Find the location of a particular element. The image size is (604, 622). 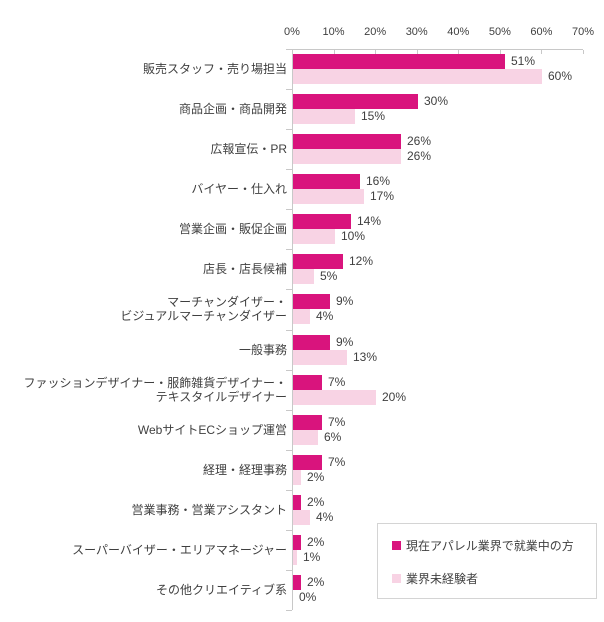

plot-top-border is located at coordinates (437, 49).